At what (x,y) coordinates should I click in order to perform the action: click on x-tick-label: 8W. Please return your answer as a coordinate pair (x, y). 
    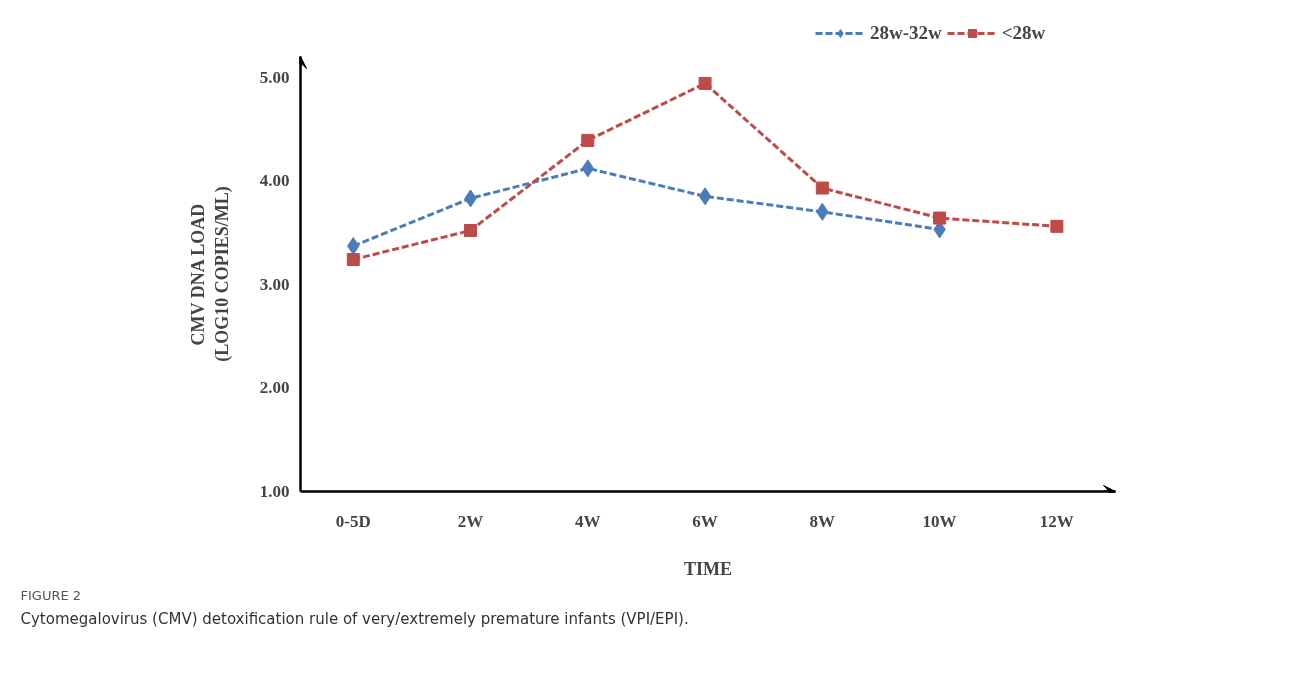
    Looking at the image, I should click on (822, 521).